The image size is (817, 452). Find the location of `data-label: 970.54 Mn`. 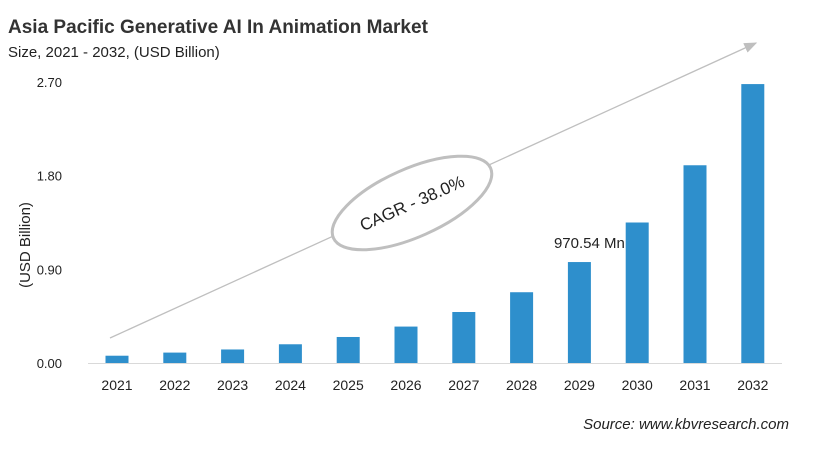

data-label: 970.54 Mn is located at coordinates (589, 243).